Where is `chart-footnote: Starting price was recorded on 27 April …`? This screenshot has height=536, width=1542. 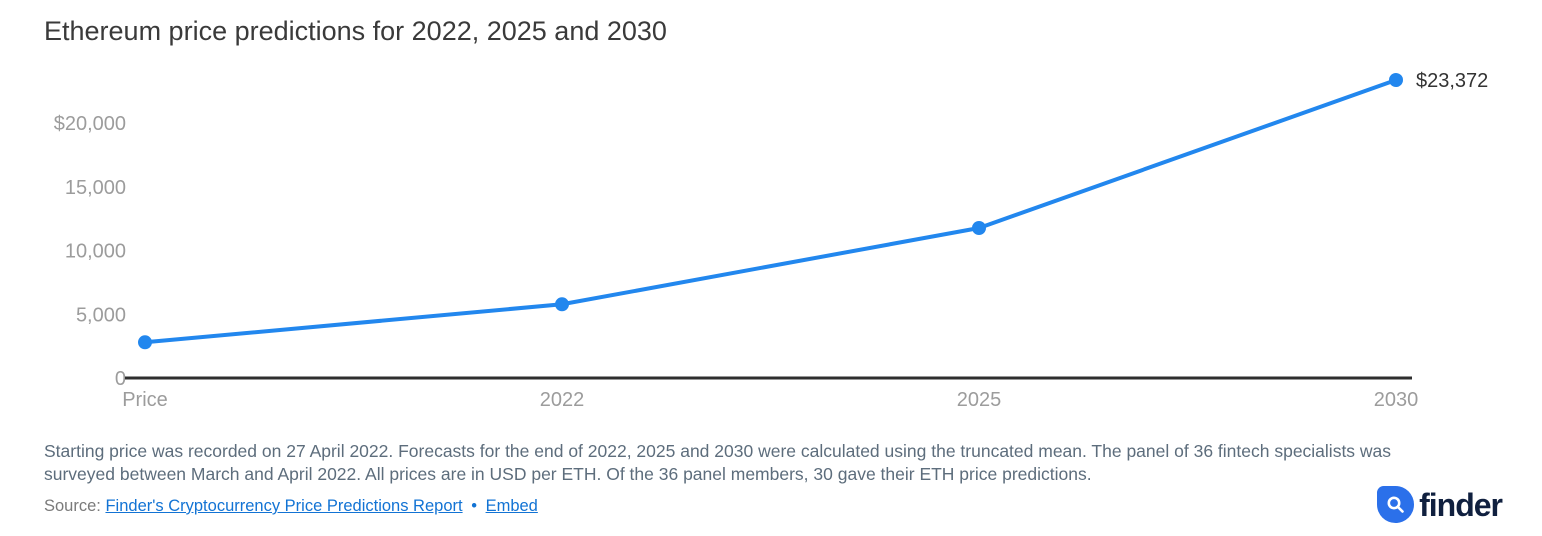 chart-footnote: Starting price was recorded on 27 April … is located at coordinates (718, 462).